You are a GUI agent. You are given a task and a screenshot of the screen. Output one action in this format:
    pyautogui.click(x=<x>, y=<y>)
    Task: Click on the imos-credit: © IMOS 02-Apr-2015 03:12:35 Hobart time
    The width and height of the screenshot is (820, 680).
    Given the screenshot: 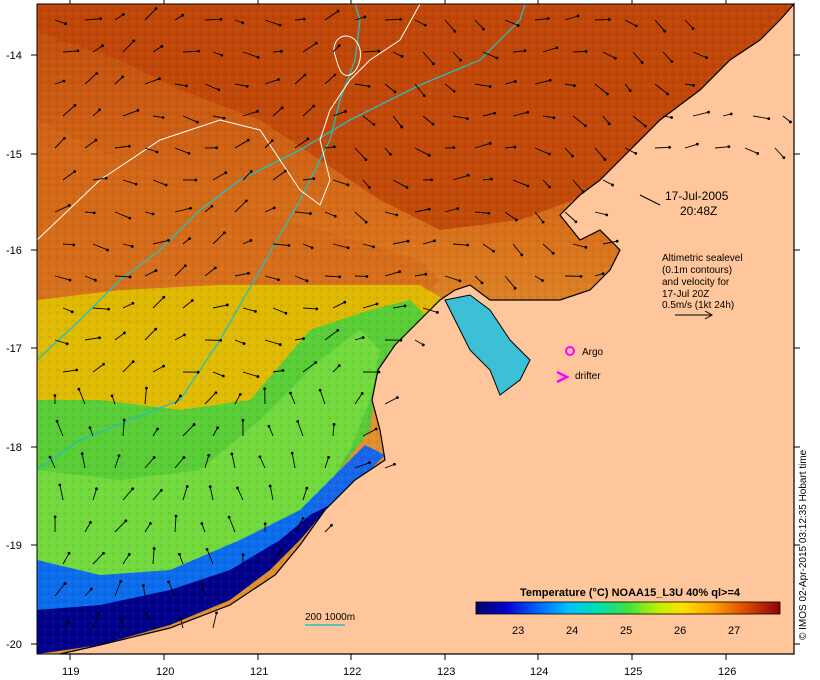 What is the action you would take?
    pyautogui.click(x=803, y=544)
    